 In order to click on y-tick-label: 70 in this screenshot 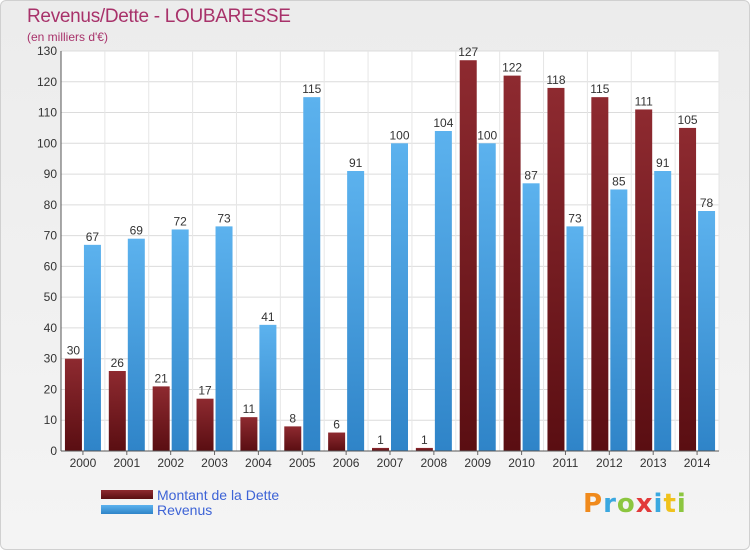, I will do `click(51, 236)`.